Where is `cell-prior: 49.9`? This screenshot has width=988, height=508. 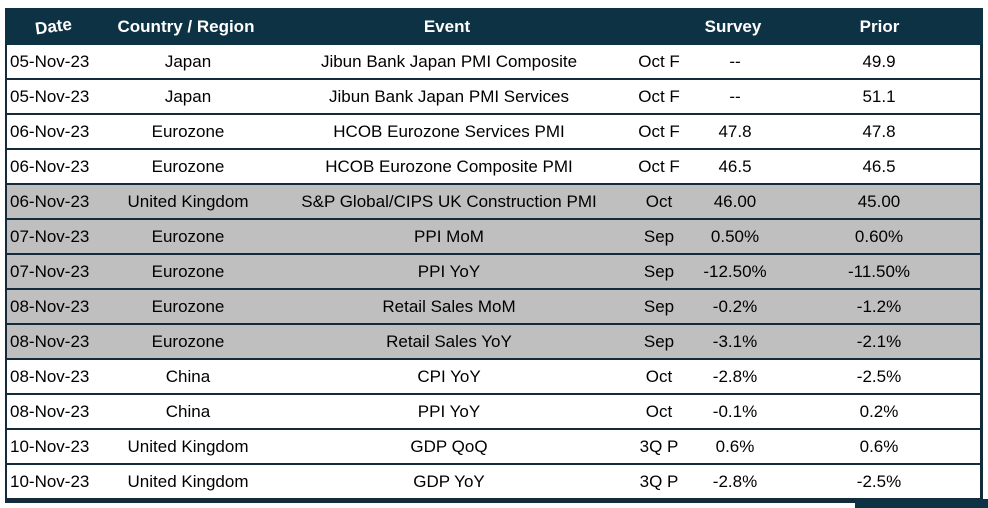
cell-prior: 49.9 is located at coordinates (879, 61).